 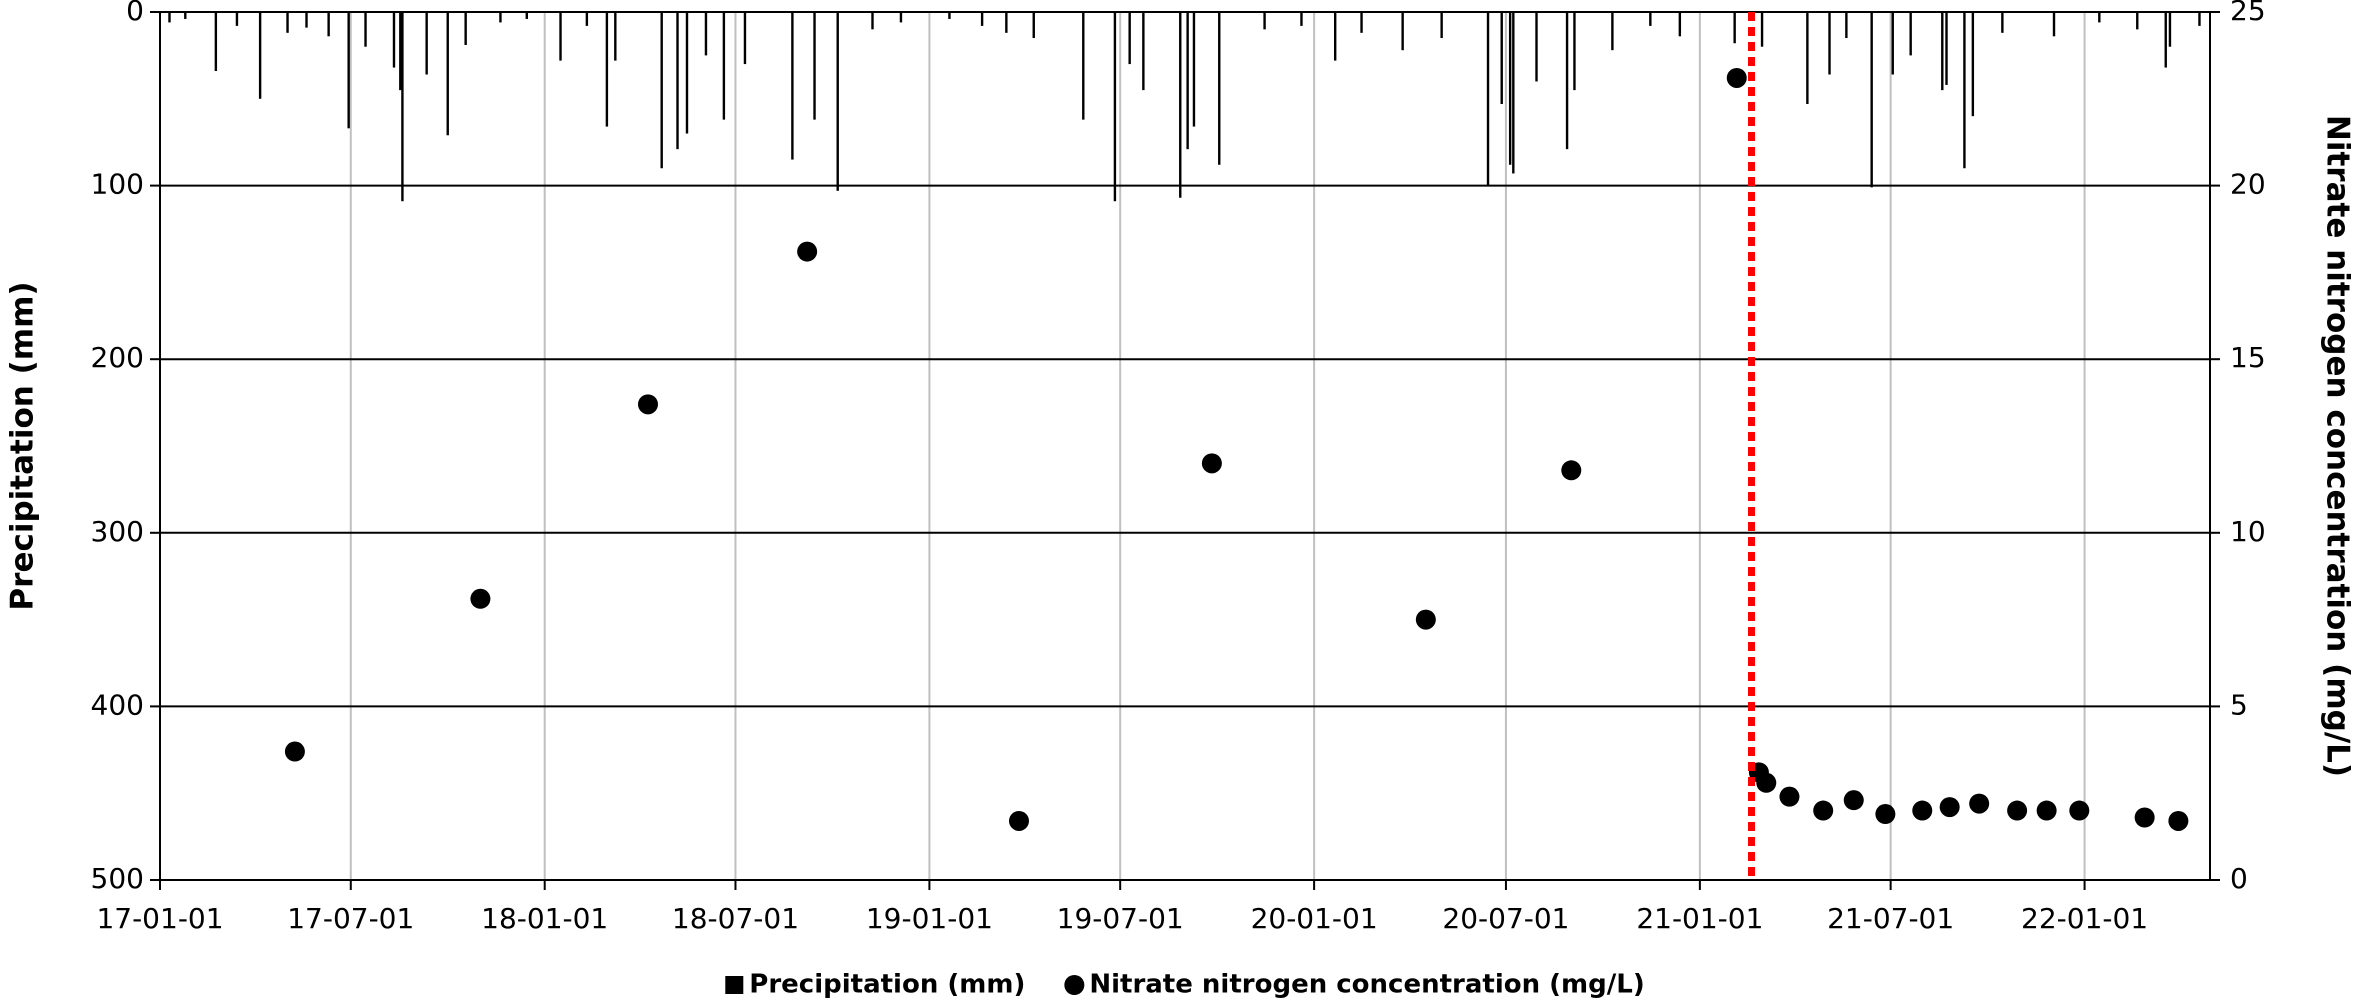 I want to click on y2-tick-label: 10, so click(x=2248, y=531).